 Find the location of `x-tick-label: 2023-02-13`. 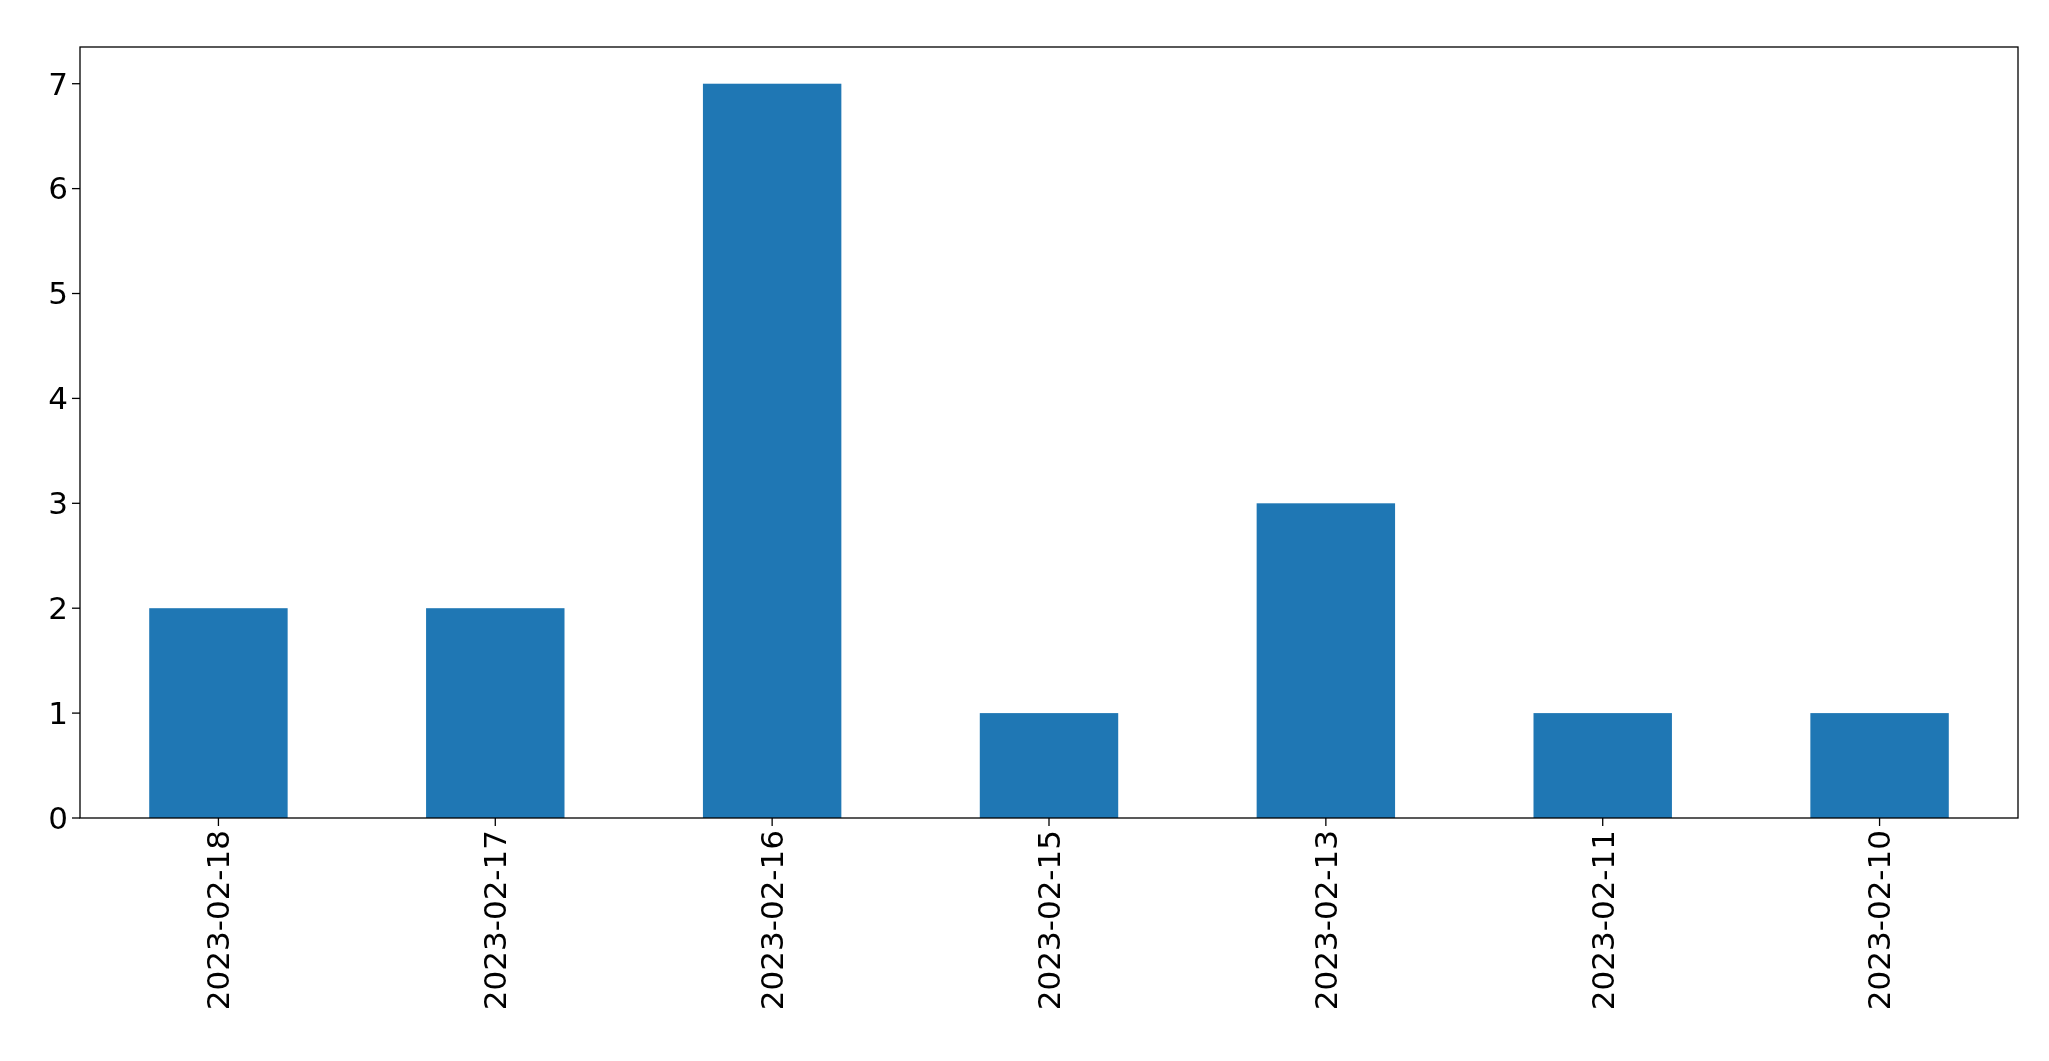

x-tick-label: 2023-02-13 is located at coordinates (1325, 920).